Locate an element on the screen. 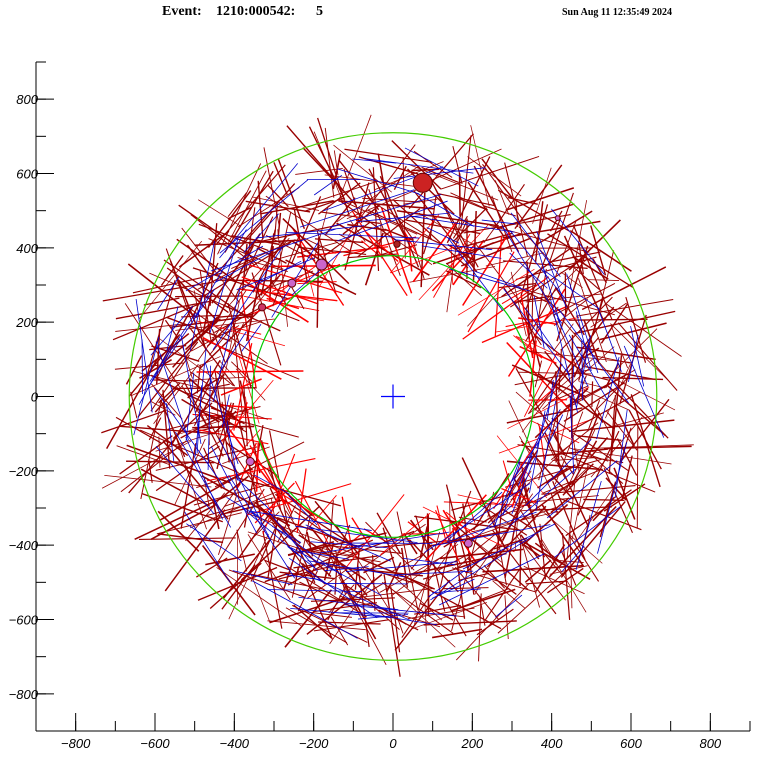 The height and width of the screenshot is (765, 784). x-tick-label: 600 is located at coordinates (631, 743).